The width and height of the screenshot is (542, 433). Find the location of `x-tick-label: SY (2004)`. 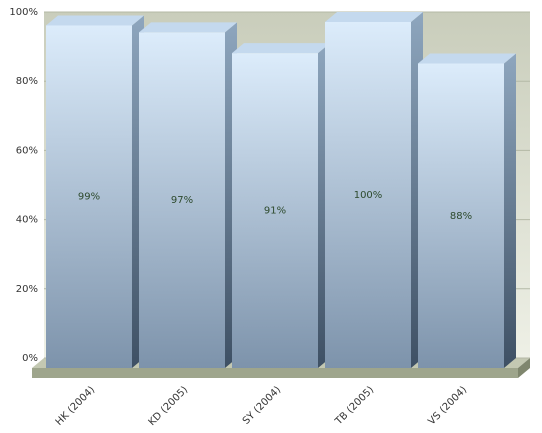

x-tick-label: SY (2004) is located at coordinates (262, 405).